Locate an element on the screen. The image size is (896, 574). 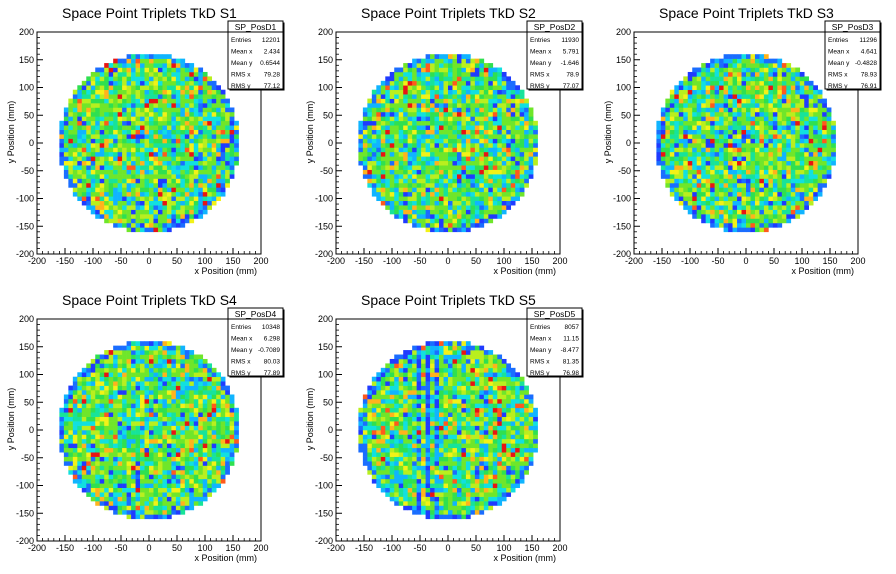
stats-value: 76.91 is located at coordinates (869, 86).